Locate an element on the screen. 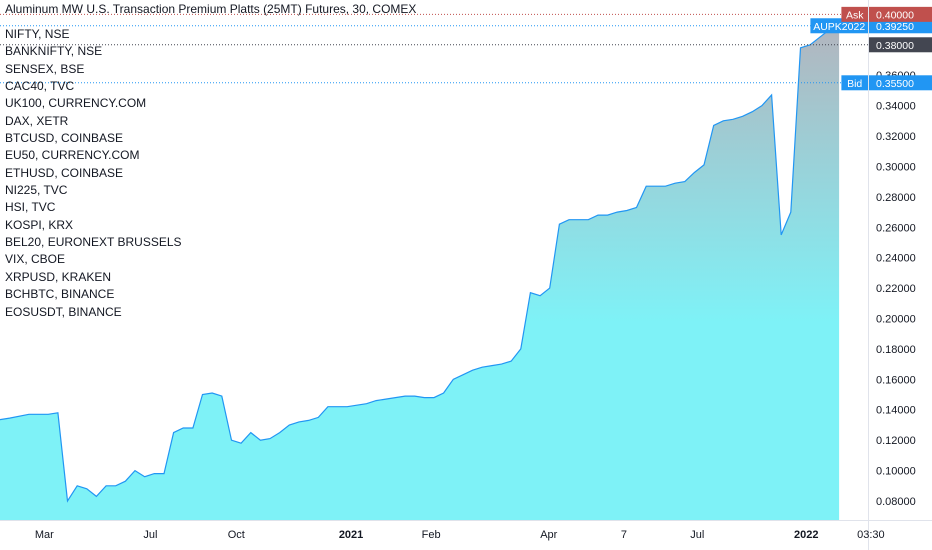  bid-badge: Bid 0.35500 is located at coordinates (886, 83).